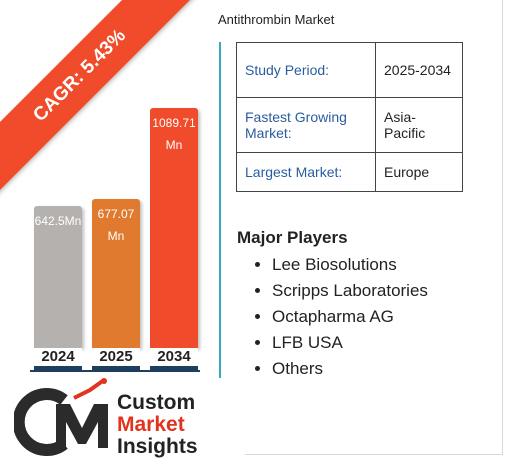  What do you see at coordinates (306, 125) in the screenshot?
I see `fastest-growing-label: Fastest Growing Market:` at bounding box center [306, 125].